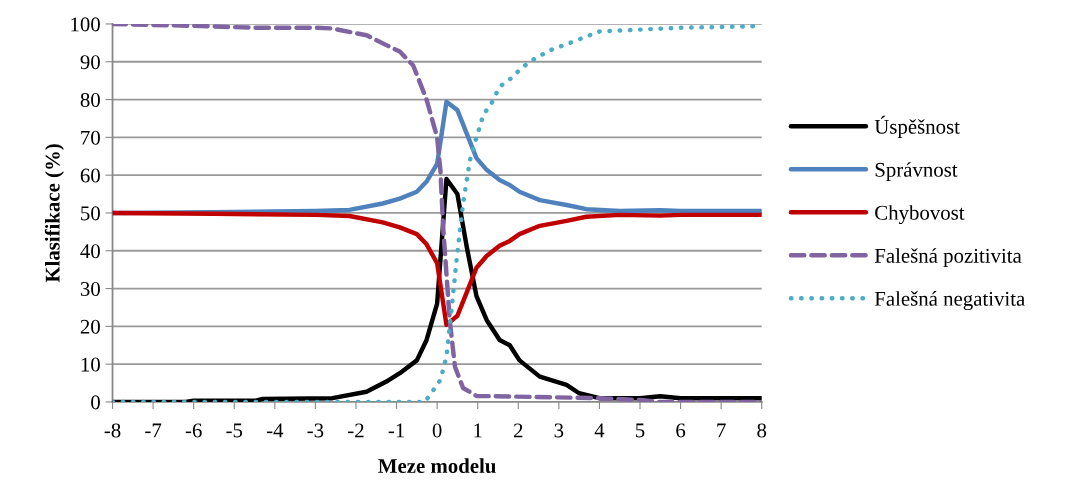 This screenshot has width=1082, height=489. Describe the element at coordinates (90, 62) in the screenshot. I see `y-tick-label: 90` at that location.